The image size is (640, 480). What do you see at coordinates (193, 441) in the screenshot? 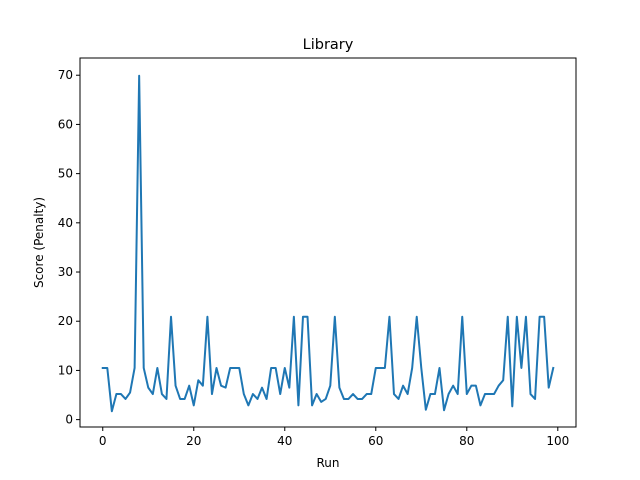
I see `x-tick-label: 20` at bounding box center [193, 441].